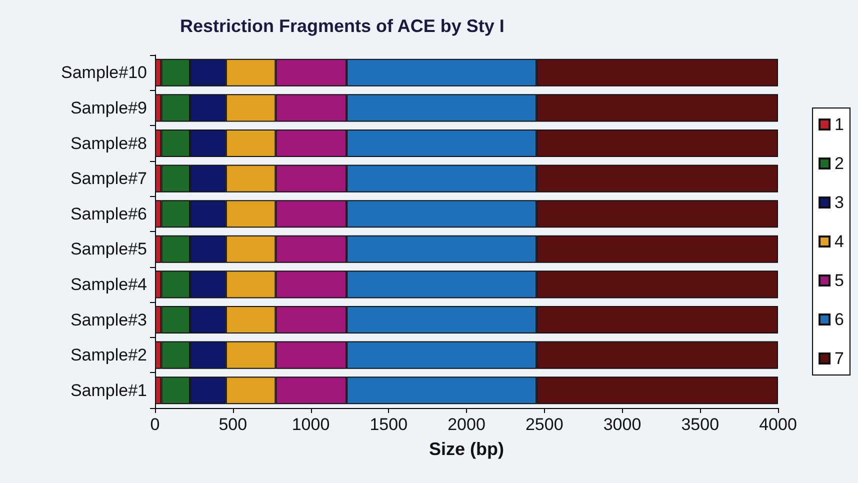 Image resolution: width=858 pixels, height=483 pixels. I want to click on legend-label: 3, so click(839, 202).